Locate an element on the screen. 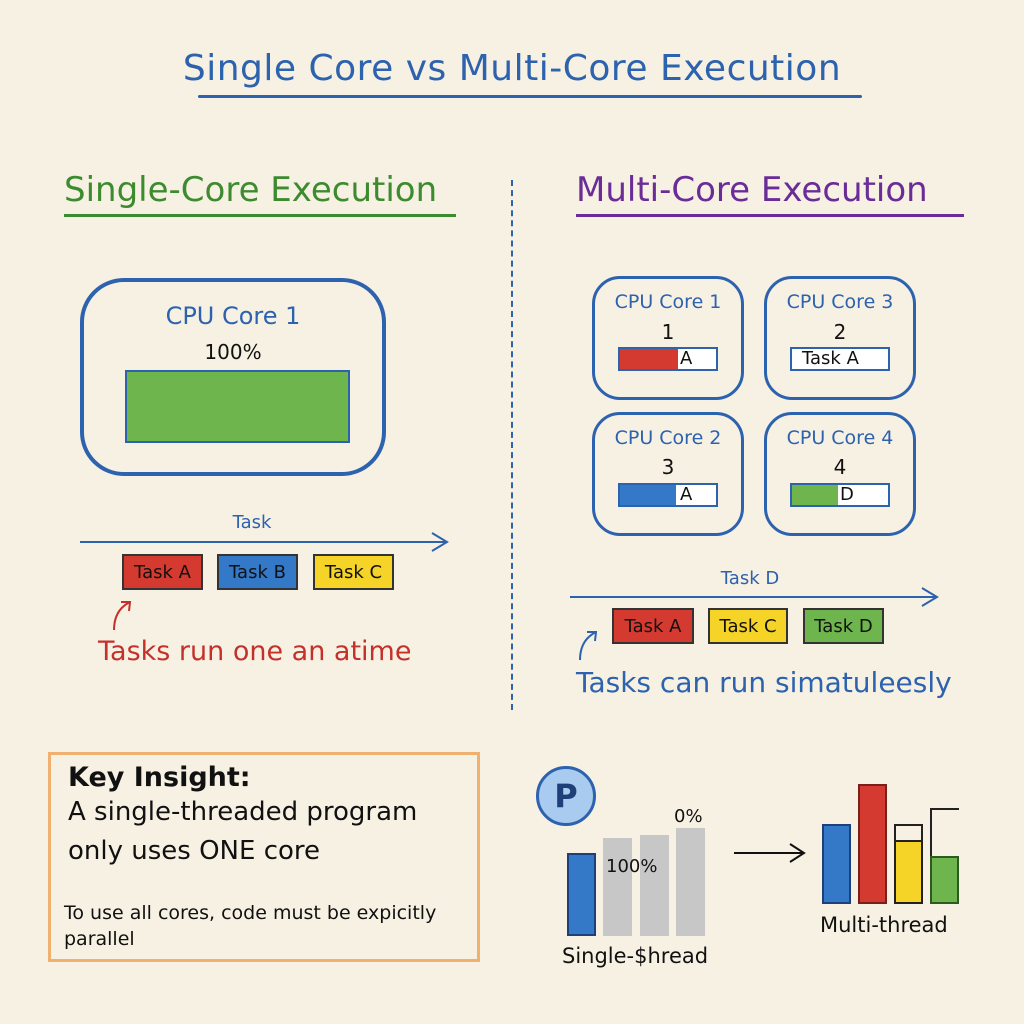 The width and height of the screenshot is (1024, 1024). multi-core-1-number: 1 is located at coordinates (668, 332).